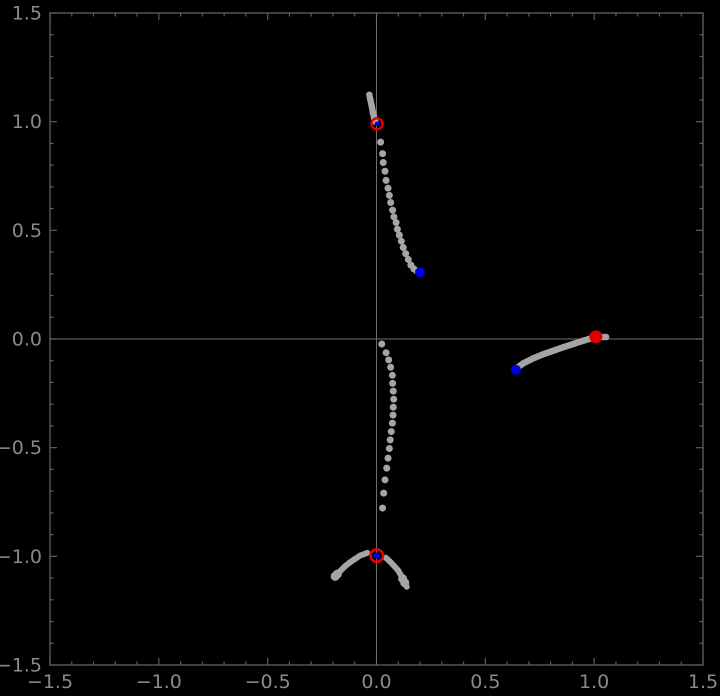 The height and width of the screenshot is (696, 720). Describe the element at coordinates (404, 581) in the screenshot. I see `lower-arc-right-end-blob` at that location.